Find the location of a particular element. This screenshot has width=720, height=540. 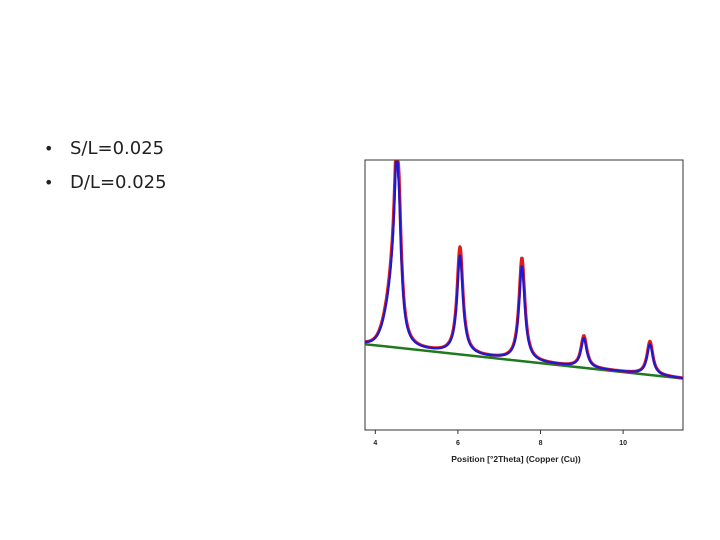

x-tick-label: 6 is located at coordinates (458, 443).